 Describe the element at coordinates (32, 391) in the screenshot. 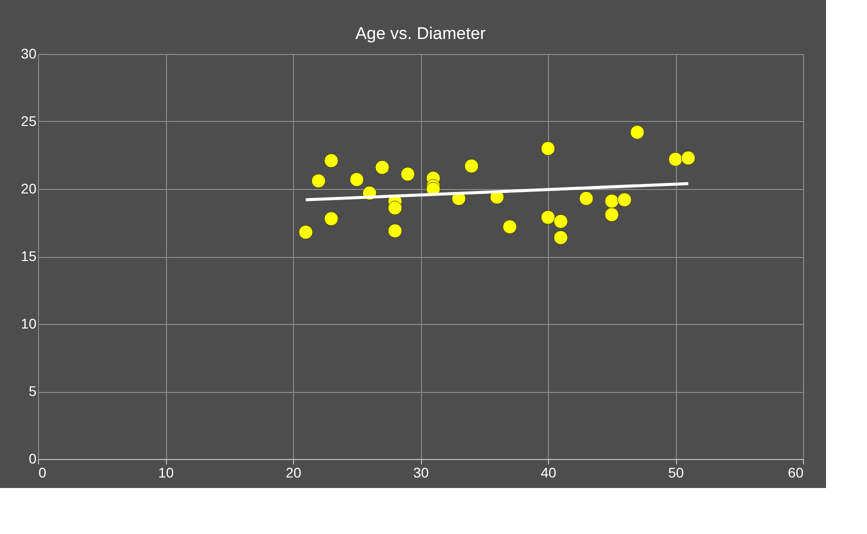

I see `y-tick-label: 5` at that location.